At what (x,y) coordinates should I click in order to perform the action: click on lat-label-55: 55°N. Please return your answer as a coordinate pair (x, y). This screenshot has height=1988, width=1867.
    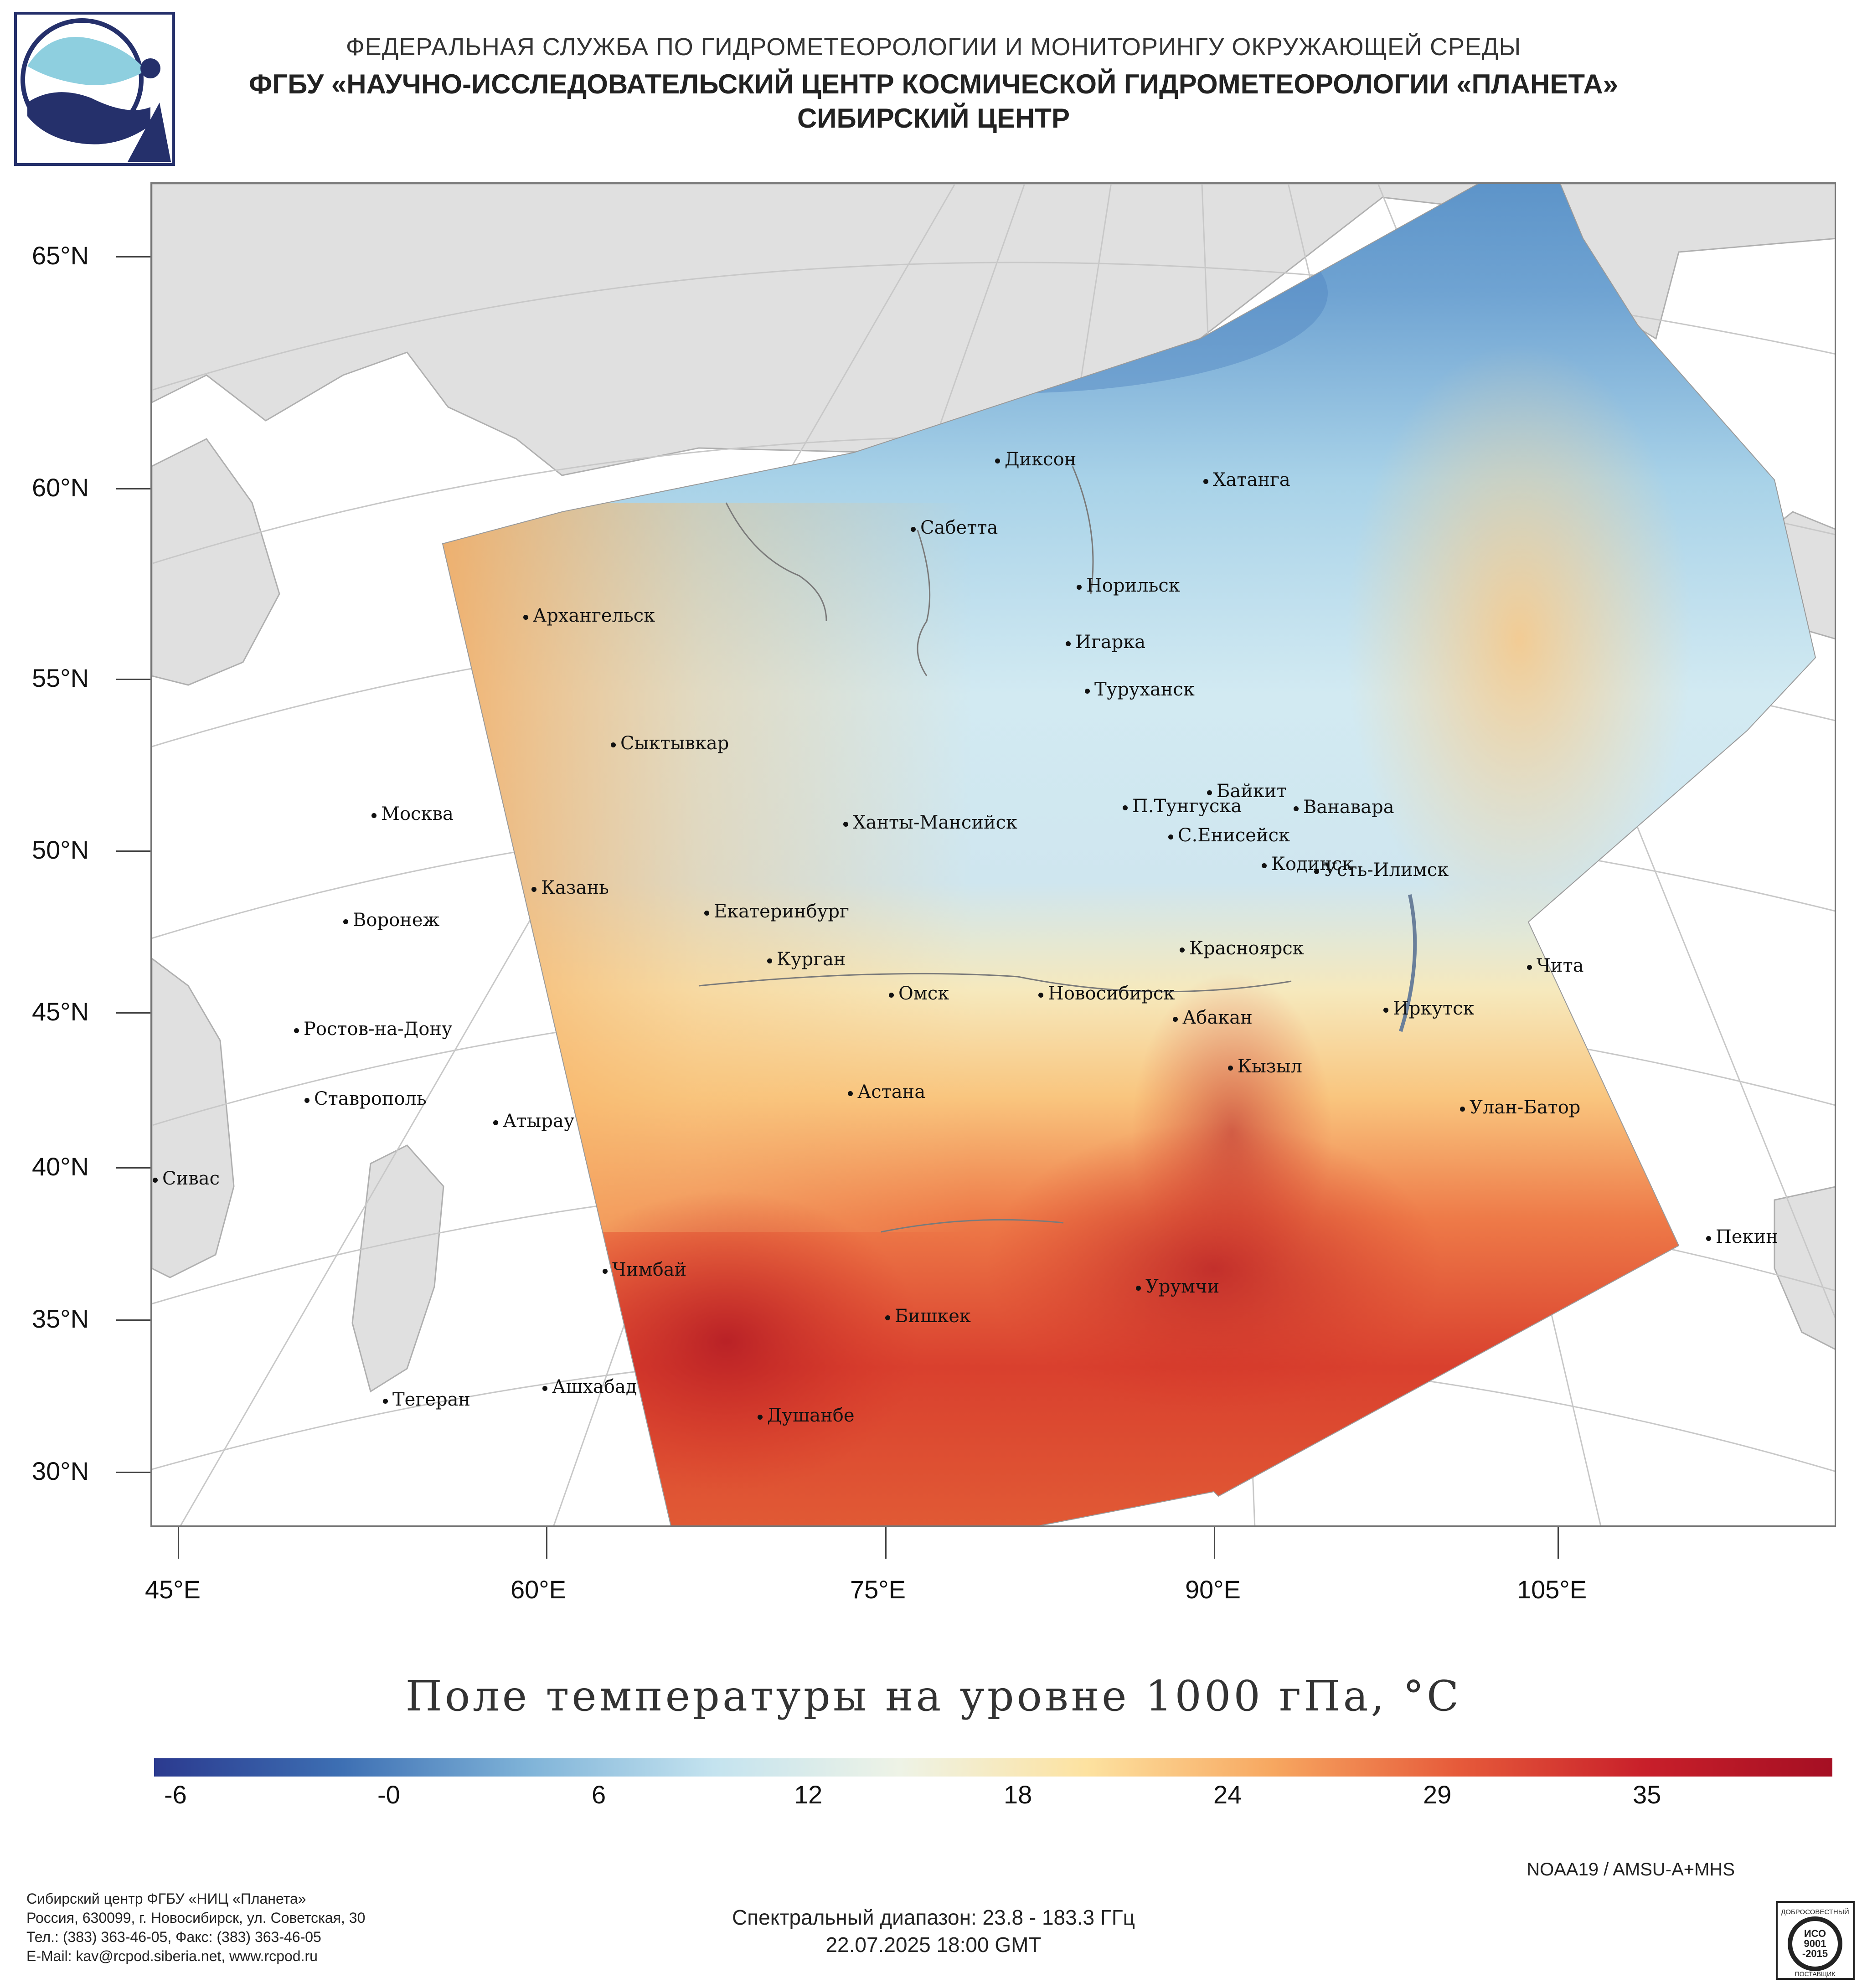
    Looking at the image, I should click on (60, 678).